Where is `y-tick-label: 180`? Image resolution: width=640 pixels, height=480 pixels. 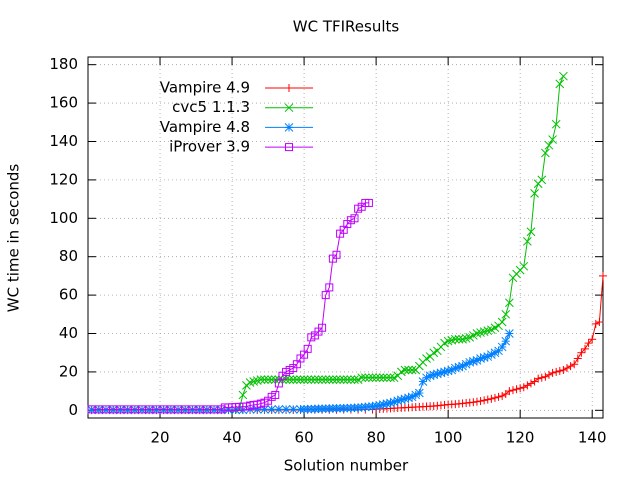 y-tick-label: 180 is located at coordinates (63, 64).